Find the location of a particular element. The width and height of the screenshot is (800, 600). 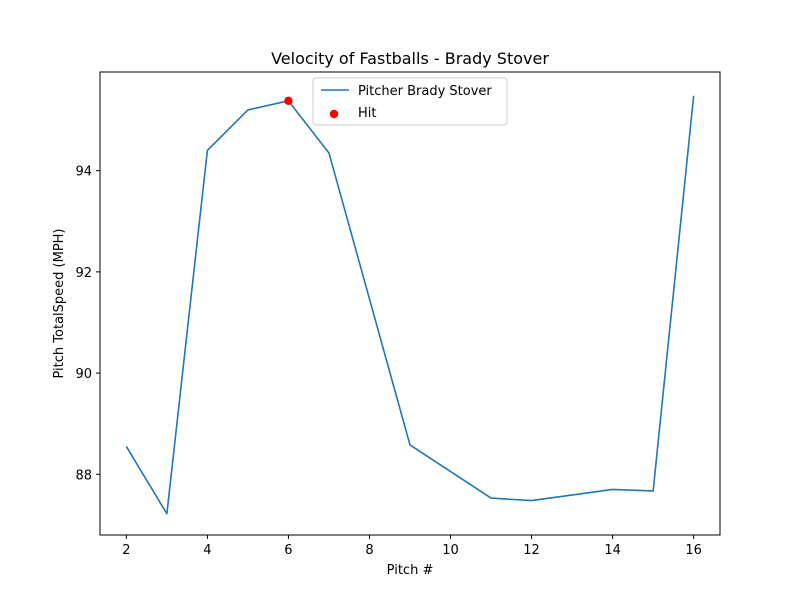

y-axis-label: Pitch TotalSpeed (MPH) is located at coordinates (59, 303).